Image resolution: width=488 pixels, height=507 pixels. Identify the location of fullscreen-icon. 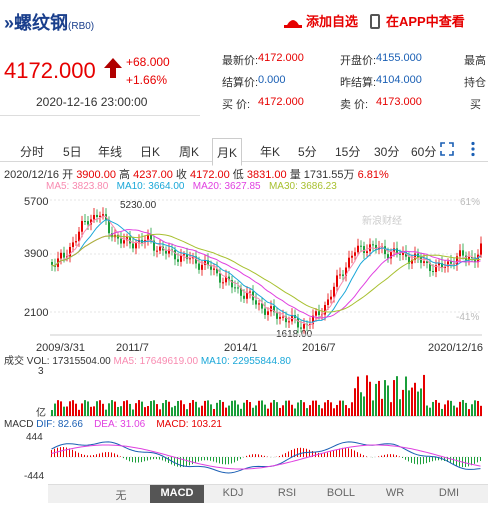
(447, 149).